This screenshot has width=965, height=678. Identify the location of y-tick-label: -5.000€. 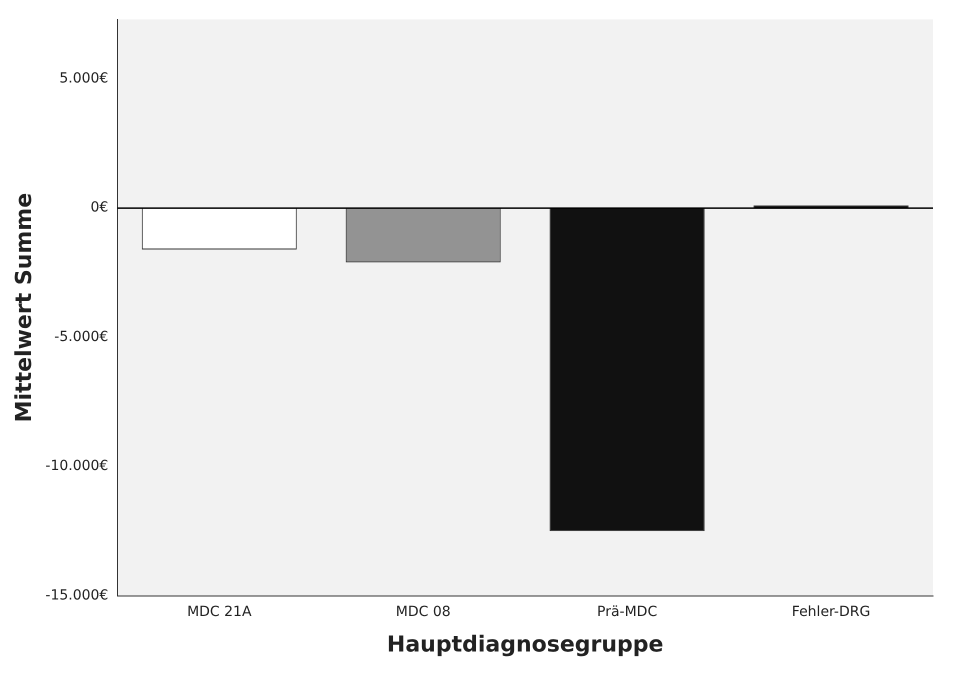
(81, 336).